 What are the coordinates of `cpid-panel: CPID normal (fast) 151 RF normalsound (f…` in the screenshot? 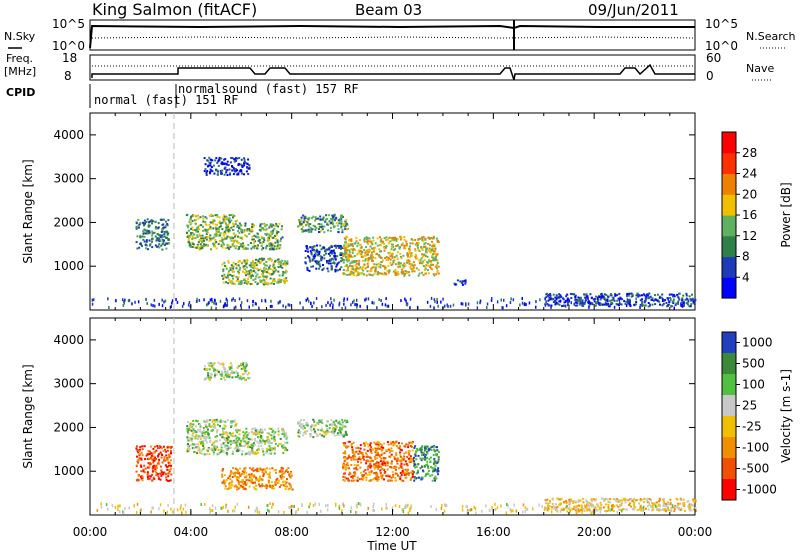 It's located at (182, 95).